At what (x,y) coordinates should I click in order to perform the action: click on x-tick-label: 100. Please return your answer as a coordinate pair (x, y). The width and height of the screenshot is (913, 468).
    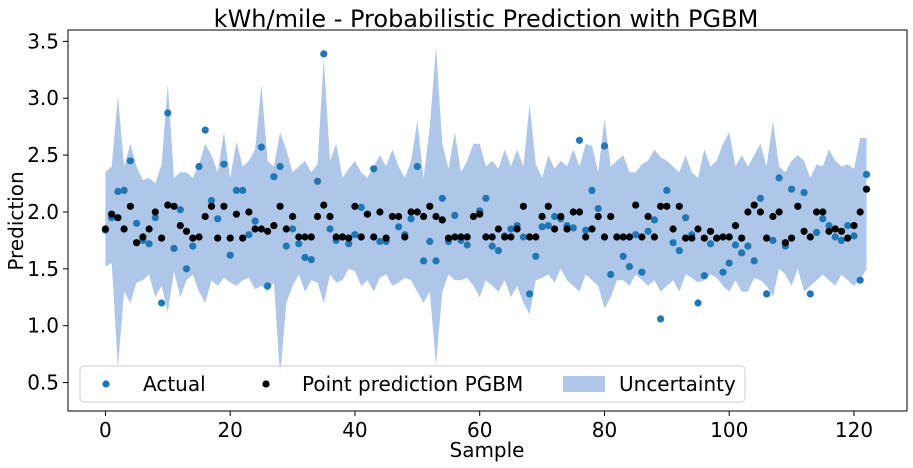
    Looking at the image, I should click on (729, 430).